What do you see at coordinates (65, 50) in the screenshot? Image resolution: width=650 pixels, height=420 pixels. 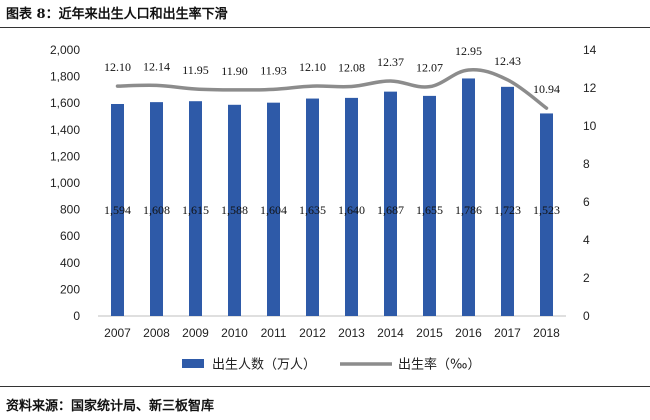 I see `left-tick-label: 2,000` at bounding box center [65, 50].